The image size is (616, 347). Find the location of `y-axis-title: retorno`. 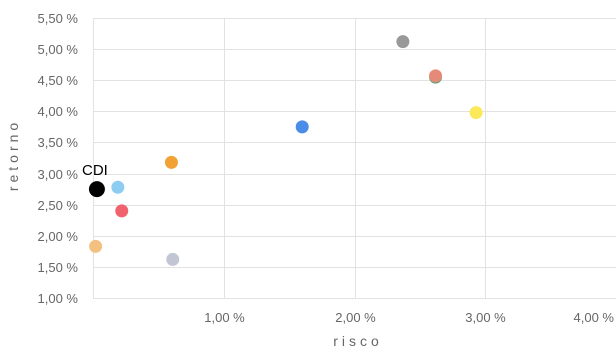

y-axis-title: retorno is located at coordinates (13, 155).